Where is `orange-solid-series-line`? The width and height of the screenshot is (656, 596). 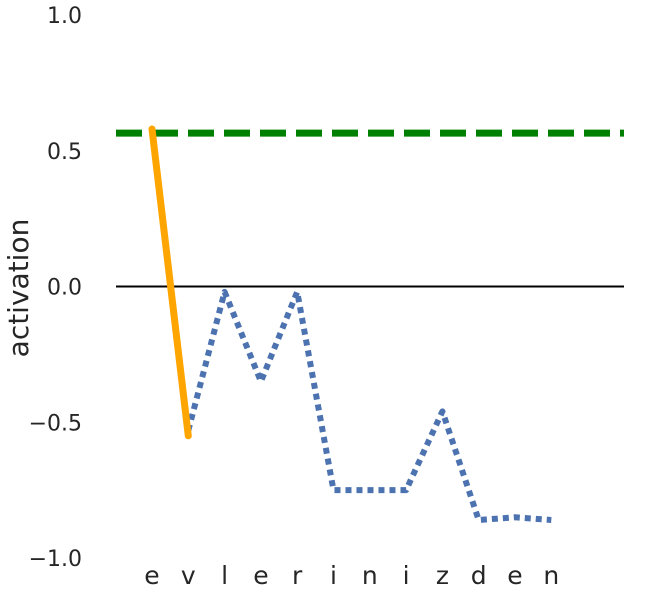
orange-solid-series-line is located at coordinates (170, 282).